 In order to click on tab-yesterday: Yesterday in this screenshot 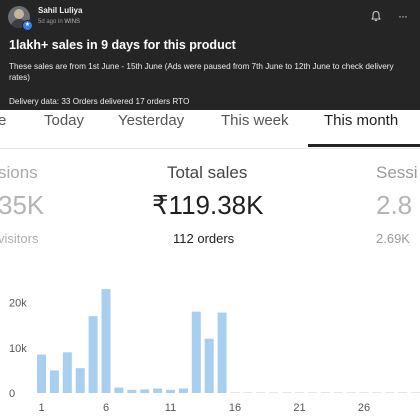, I will do `click(151, 120)`.